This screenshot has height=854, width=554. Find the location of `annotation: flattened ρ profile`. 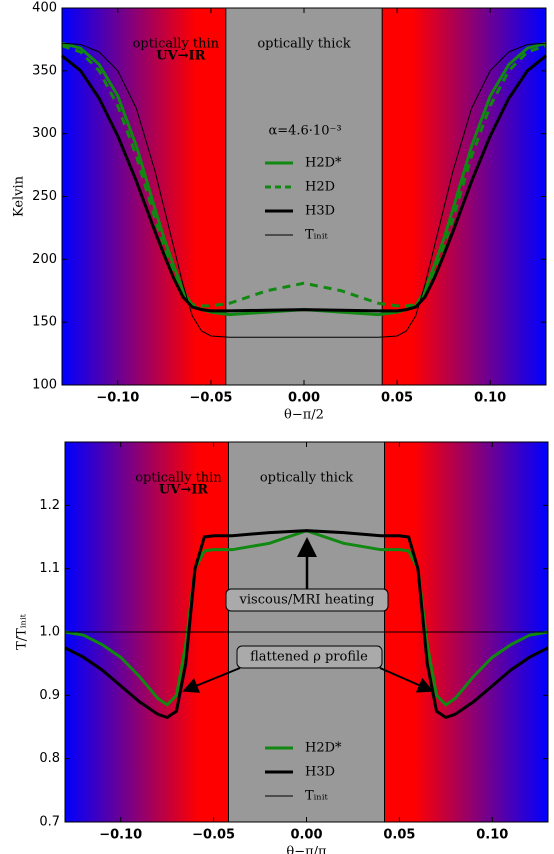

annotation: flattened ρ profile is located at coordinates (309, 657).